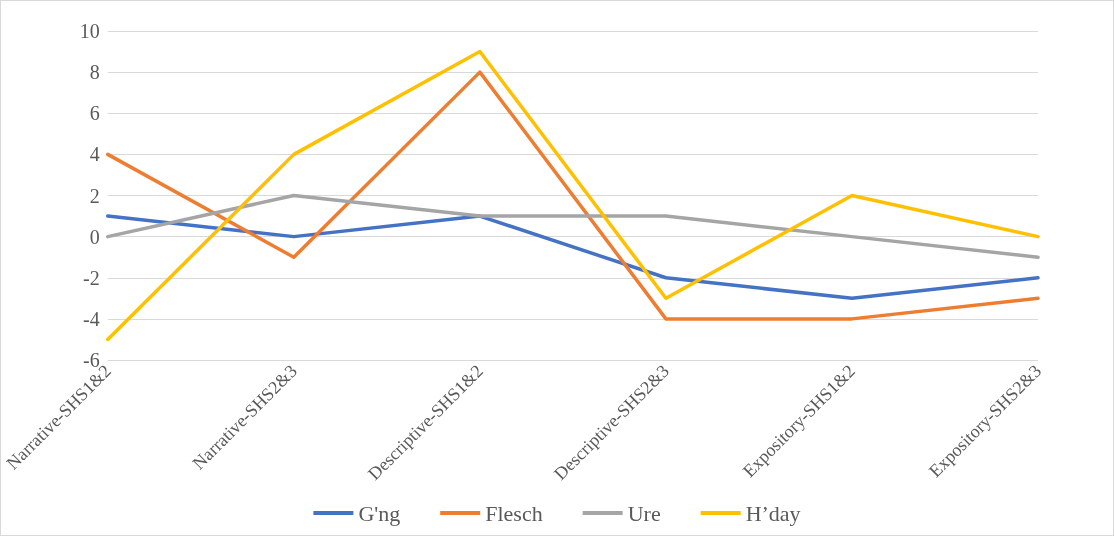  What do you see at coordinates (379, 513) in the screenshot?
I see `legend-label: G'ng` at bounding box center [379, 513].